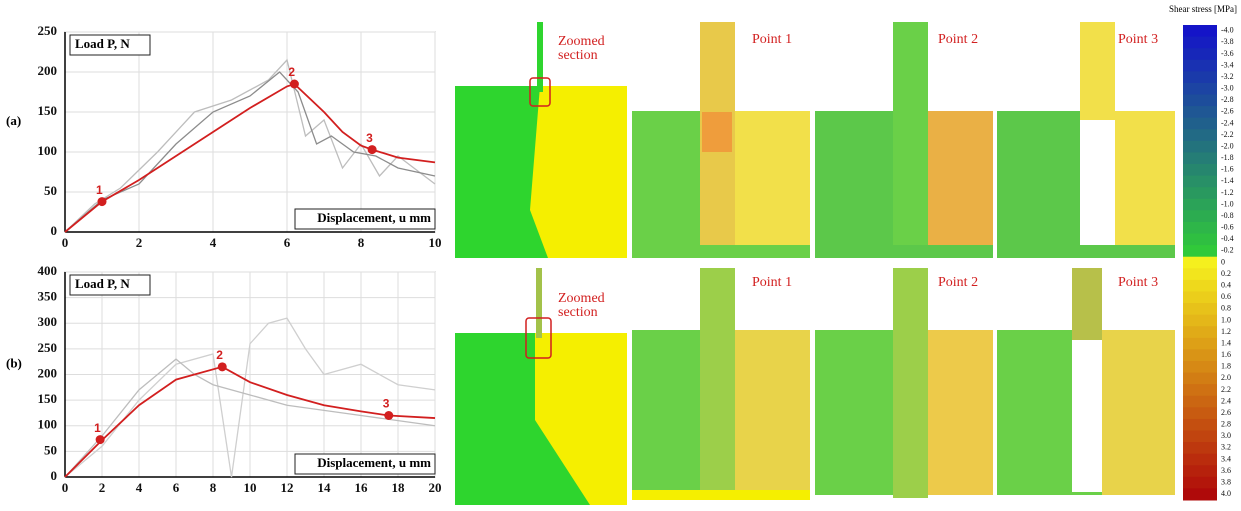 The height and width of the screenshot is (511, 1241). What do you see at coordinates (361, 242) in the screenshot?
I see `x-tick-label: 8` at bounding box center [361, 242].